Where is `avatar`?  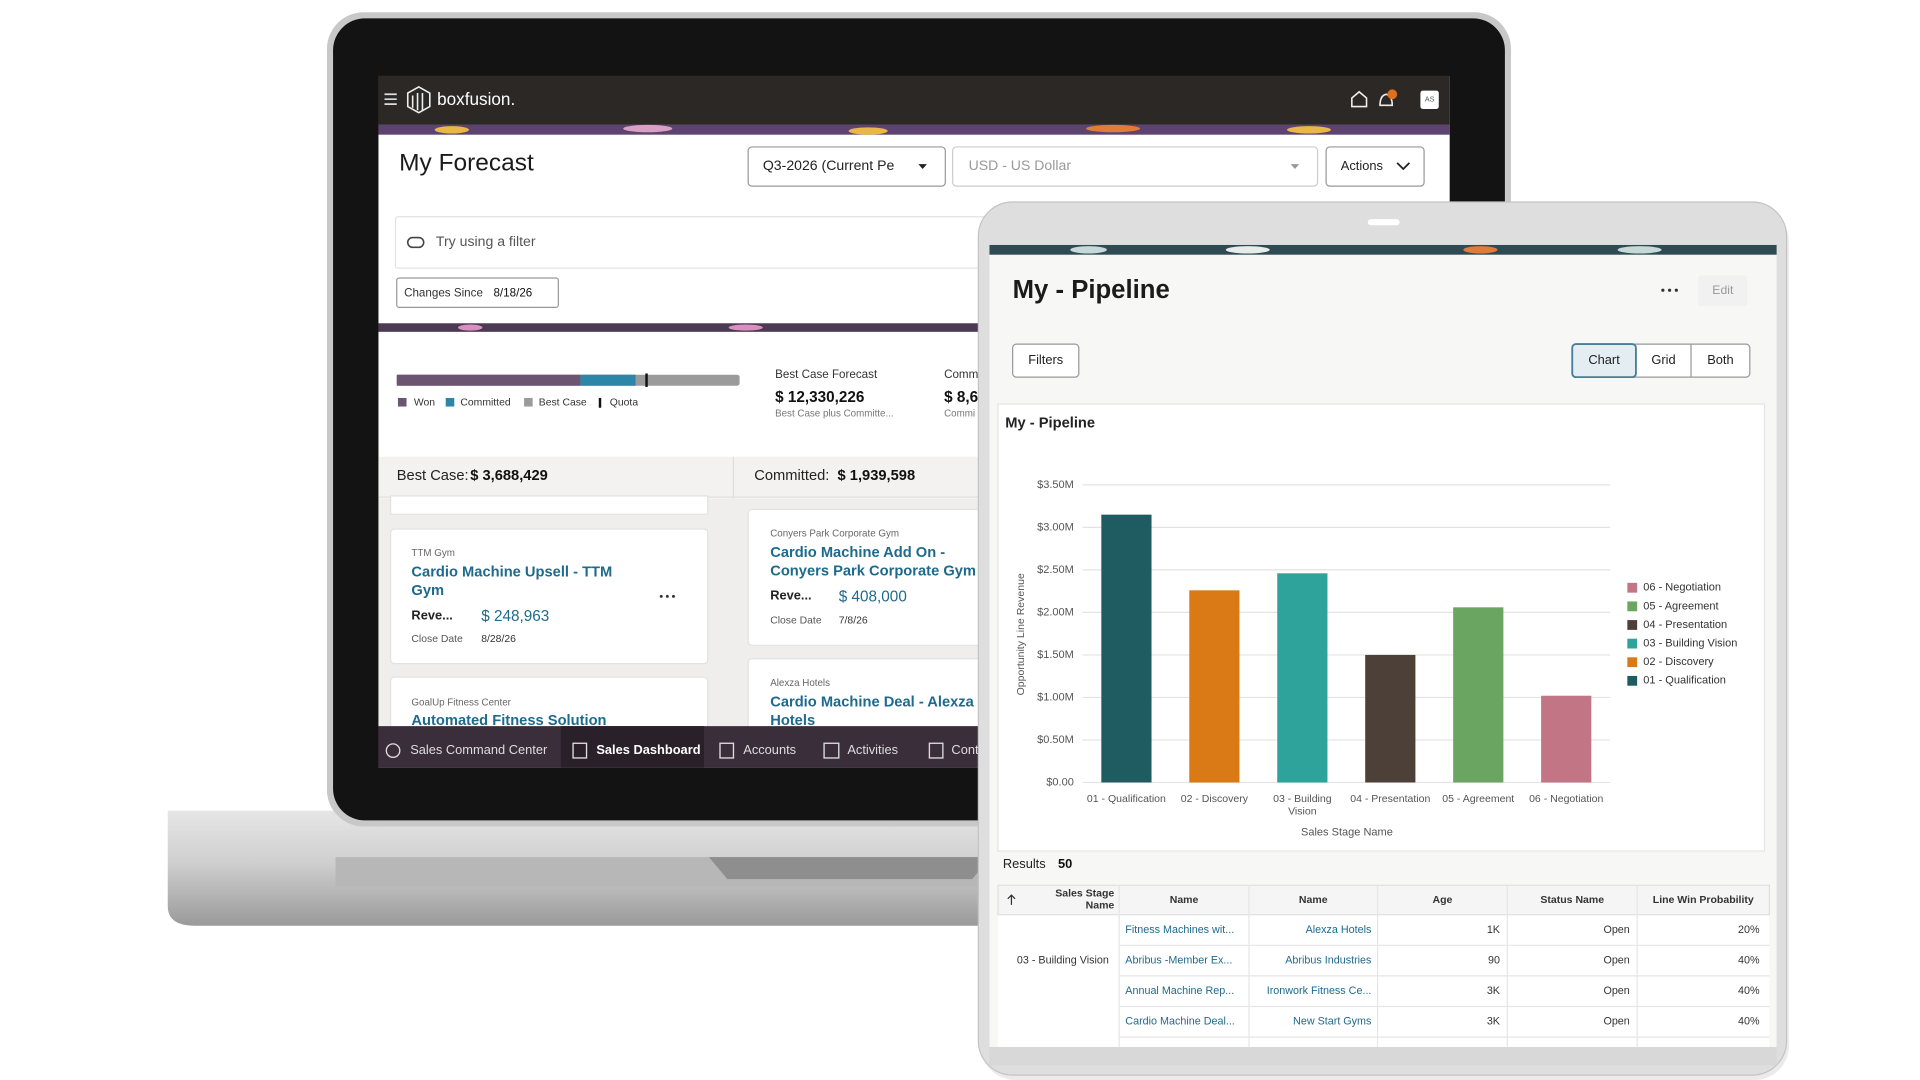
avatar is located at coordinates (1429, 99).